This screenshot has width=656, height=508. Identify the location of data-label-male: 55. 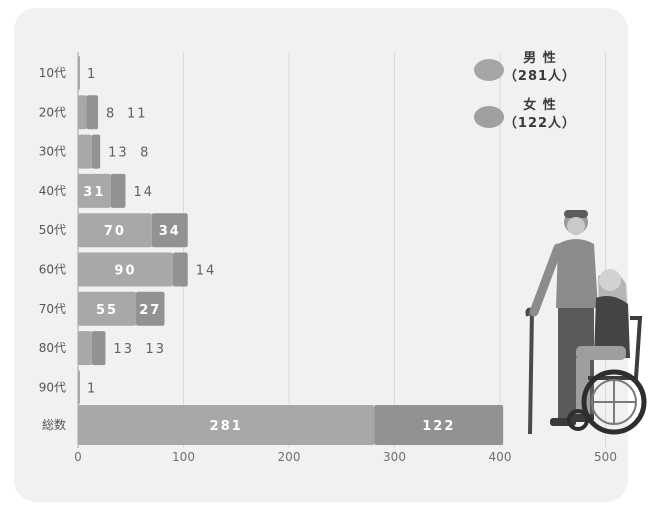
(107, 310).